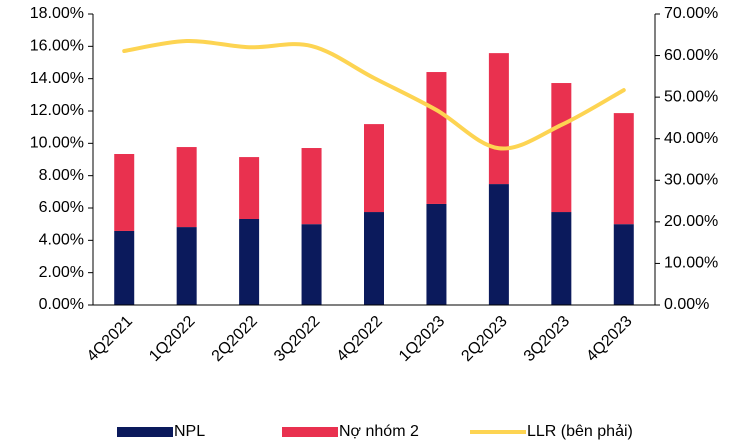  I want to click on x-tick-label: 1Q2022, so click(172, 339).